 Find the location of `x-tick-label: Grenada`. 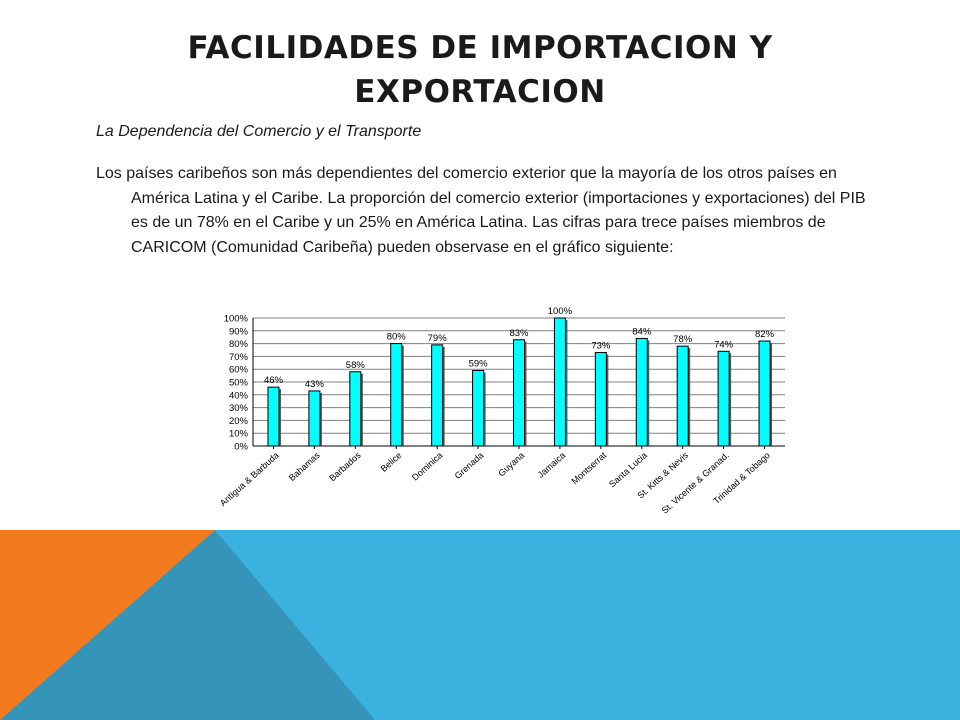

x-tick-label: Grenada is located at coordinates (469, 465).